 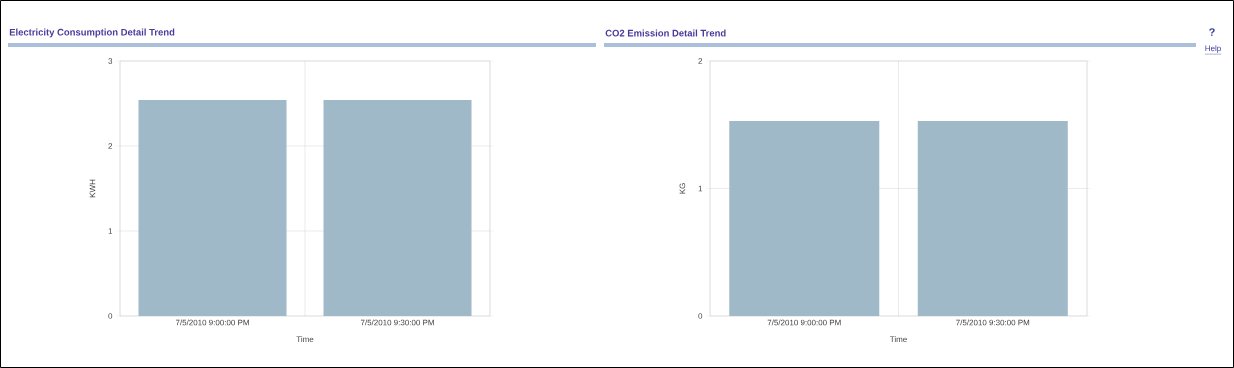 I want to click on chart-title: CO2 Emission Detail Trend, so click(x=665, y=33).